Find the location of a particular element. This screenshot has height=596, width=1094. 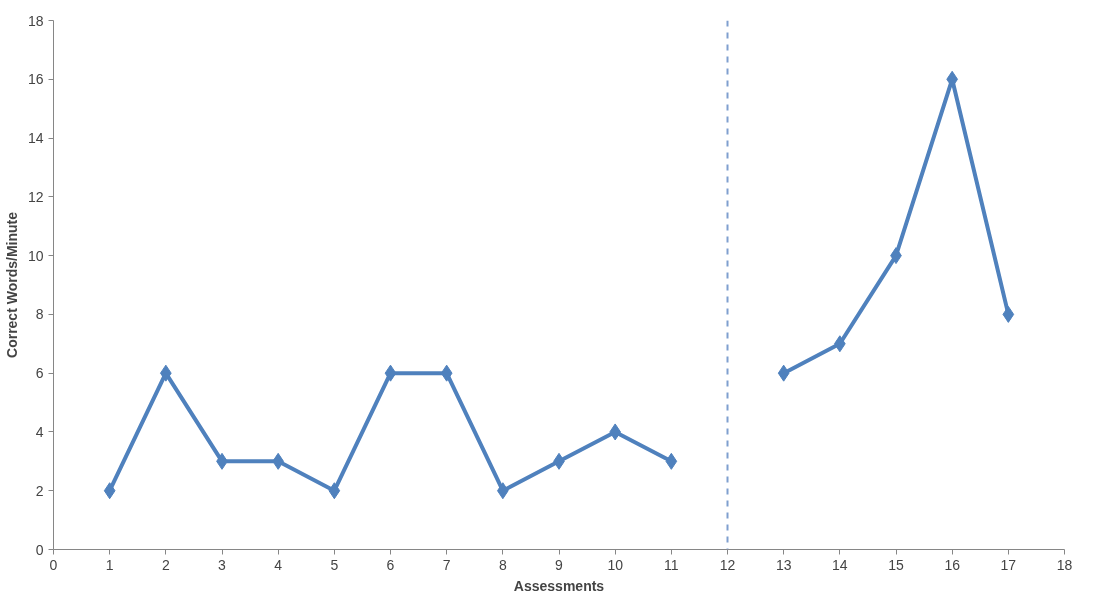

x-tick-label: 3 is located at coordinates (222, 564).